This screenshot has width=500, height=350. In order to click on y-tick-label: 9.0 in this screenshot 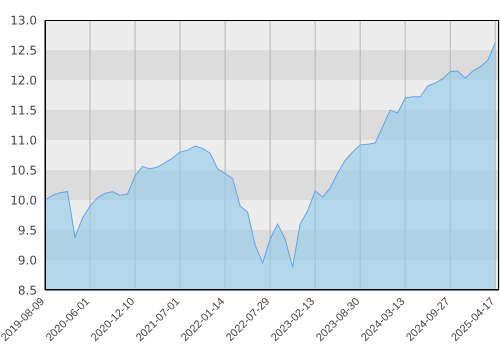, I will do `click(27, 260)`.